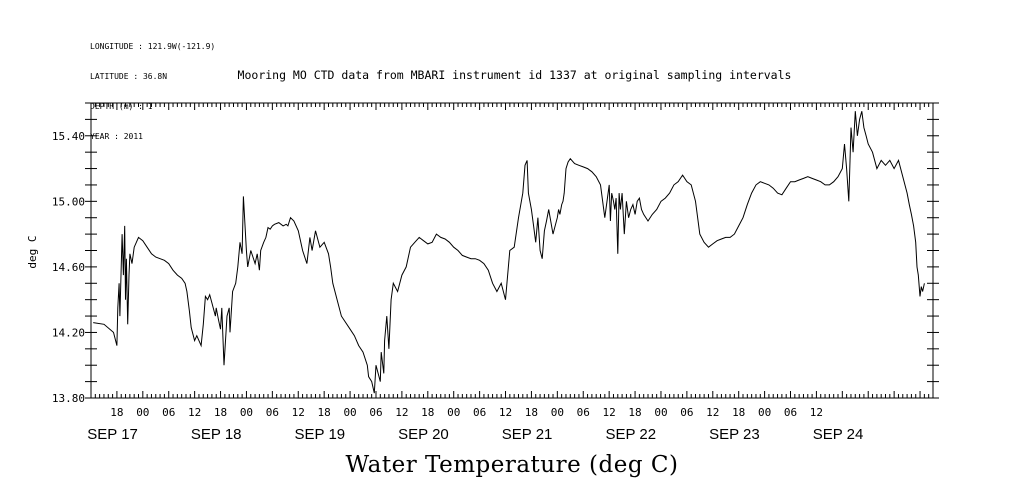  I want to click on x-day-label: SEP 23, so click(734, 434).